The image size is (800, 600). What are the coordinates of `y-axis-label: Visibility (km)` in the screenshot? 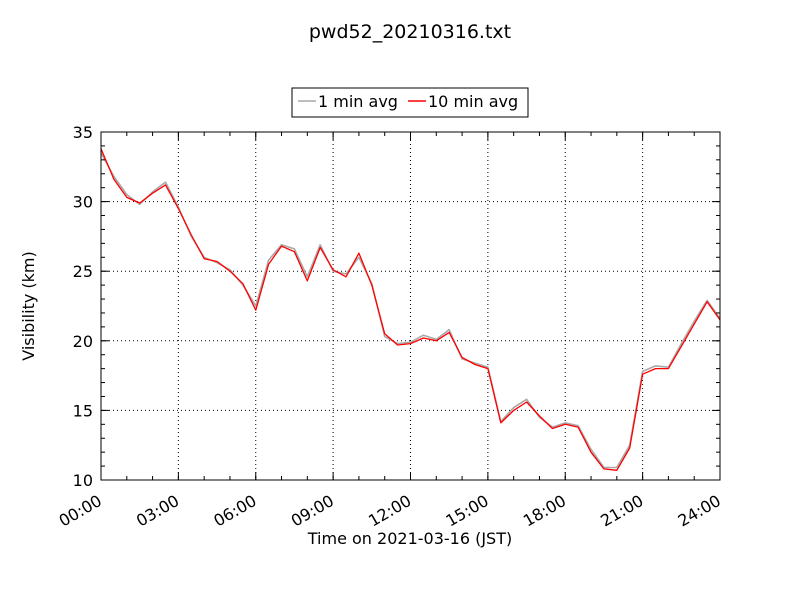 It's located at (28, 305).